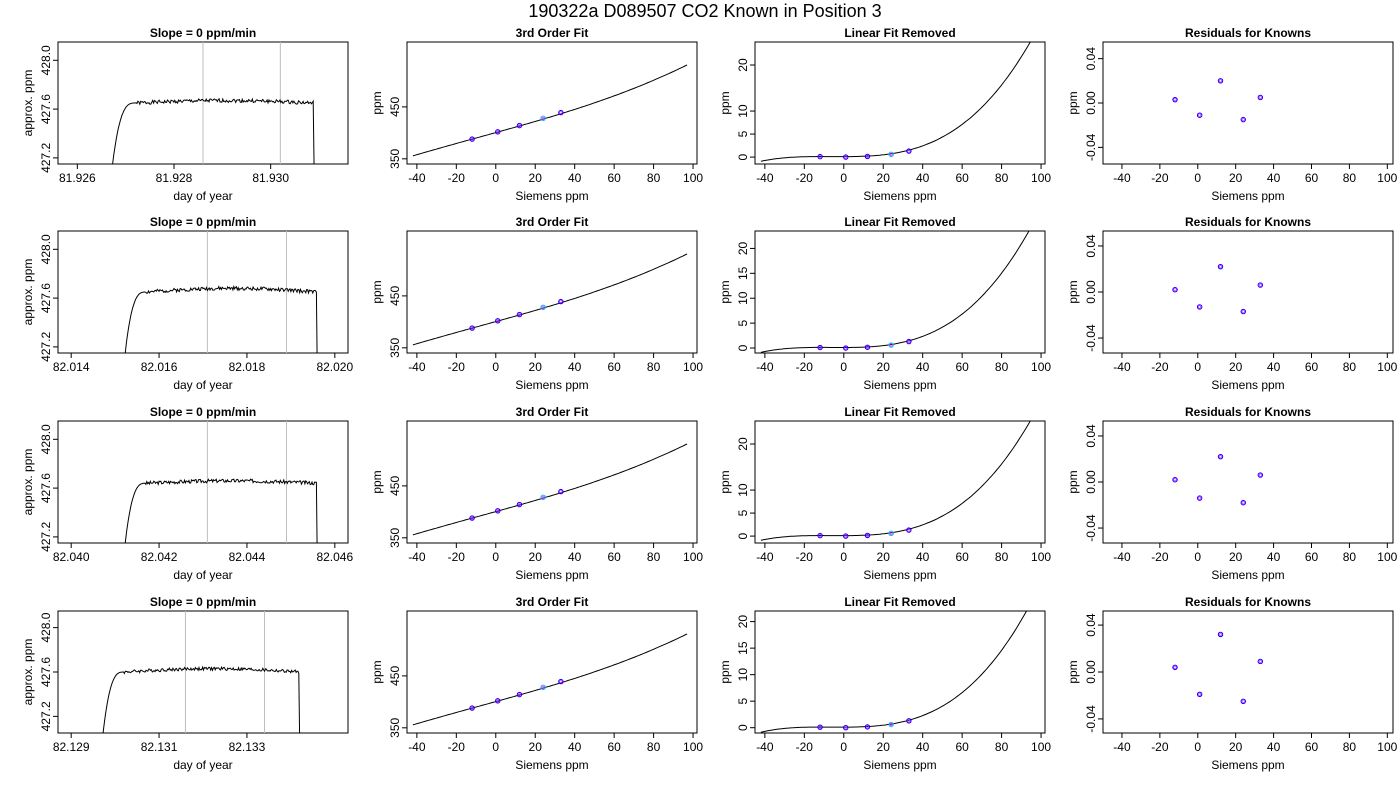 Image resolution: width=1400 pixels, height=800 pixels. Describe the element at coordinates (46, 298) in the screenshot. I see `y-tick-label: 427.6` at that location.